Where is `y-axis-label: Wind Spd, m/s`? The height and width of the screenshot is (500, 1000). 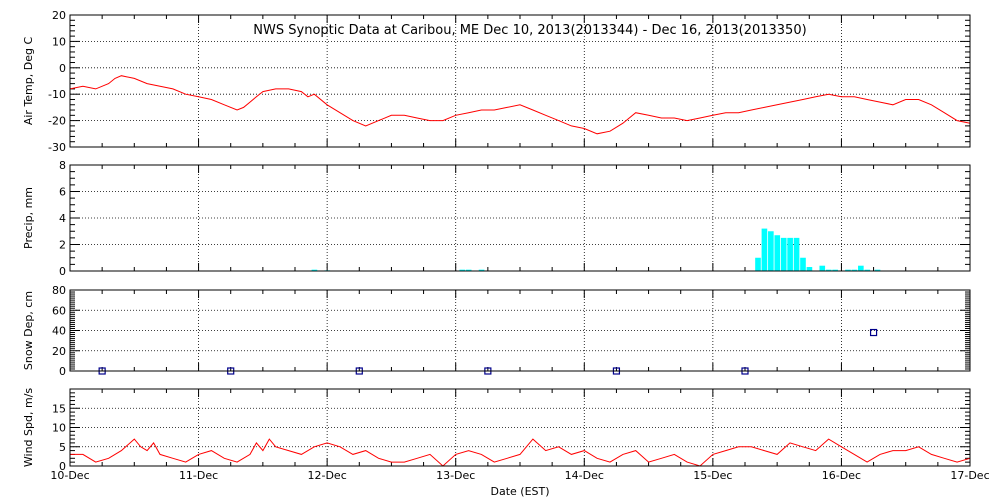 y-axis-label: Wind Spd, m/s is located at coordinates (28, 428).